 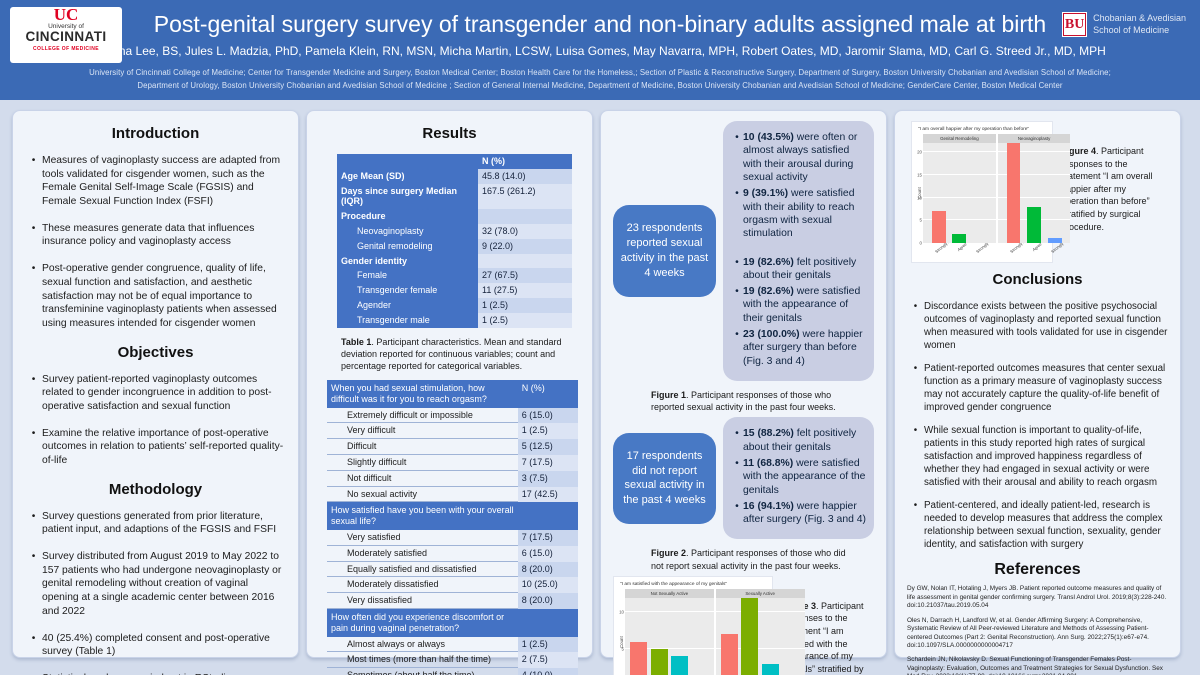 I want to click on table-row: Sometimes (about half the time)4 (10.0), so click(x=452, y=671).